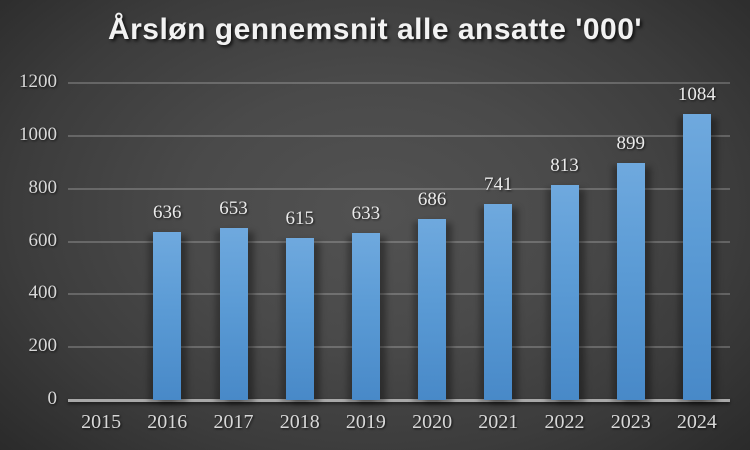 The height and width of the screenshot is (450, 750). I want to click on data-label-2017: 653, so click(233, 208).